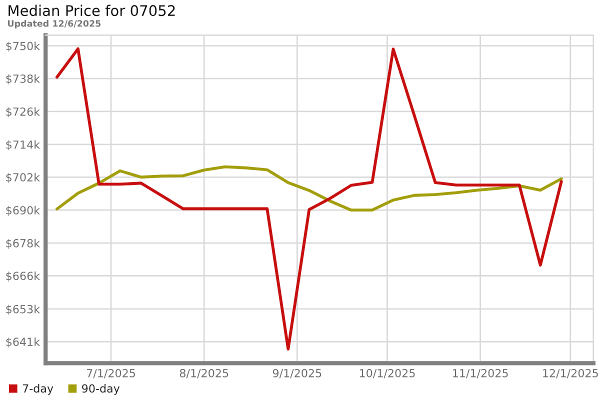 The image size is (600, 400). I want to click on y-tick-label: $750k, so click(23, 47).